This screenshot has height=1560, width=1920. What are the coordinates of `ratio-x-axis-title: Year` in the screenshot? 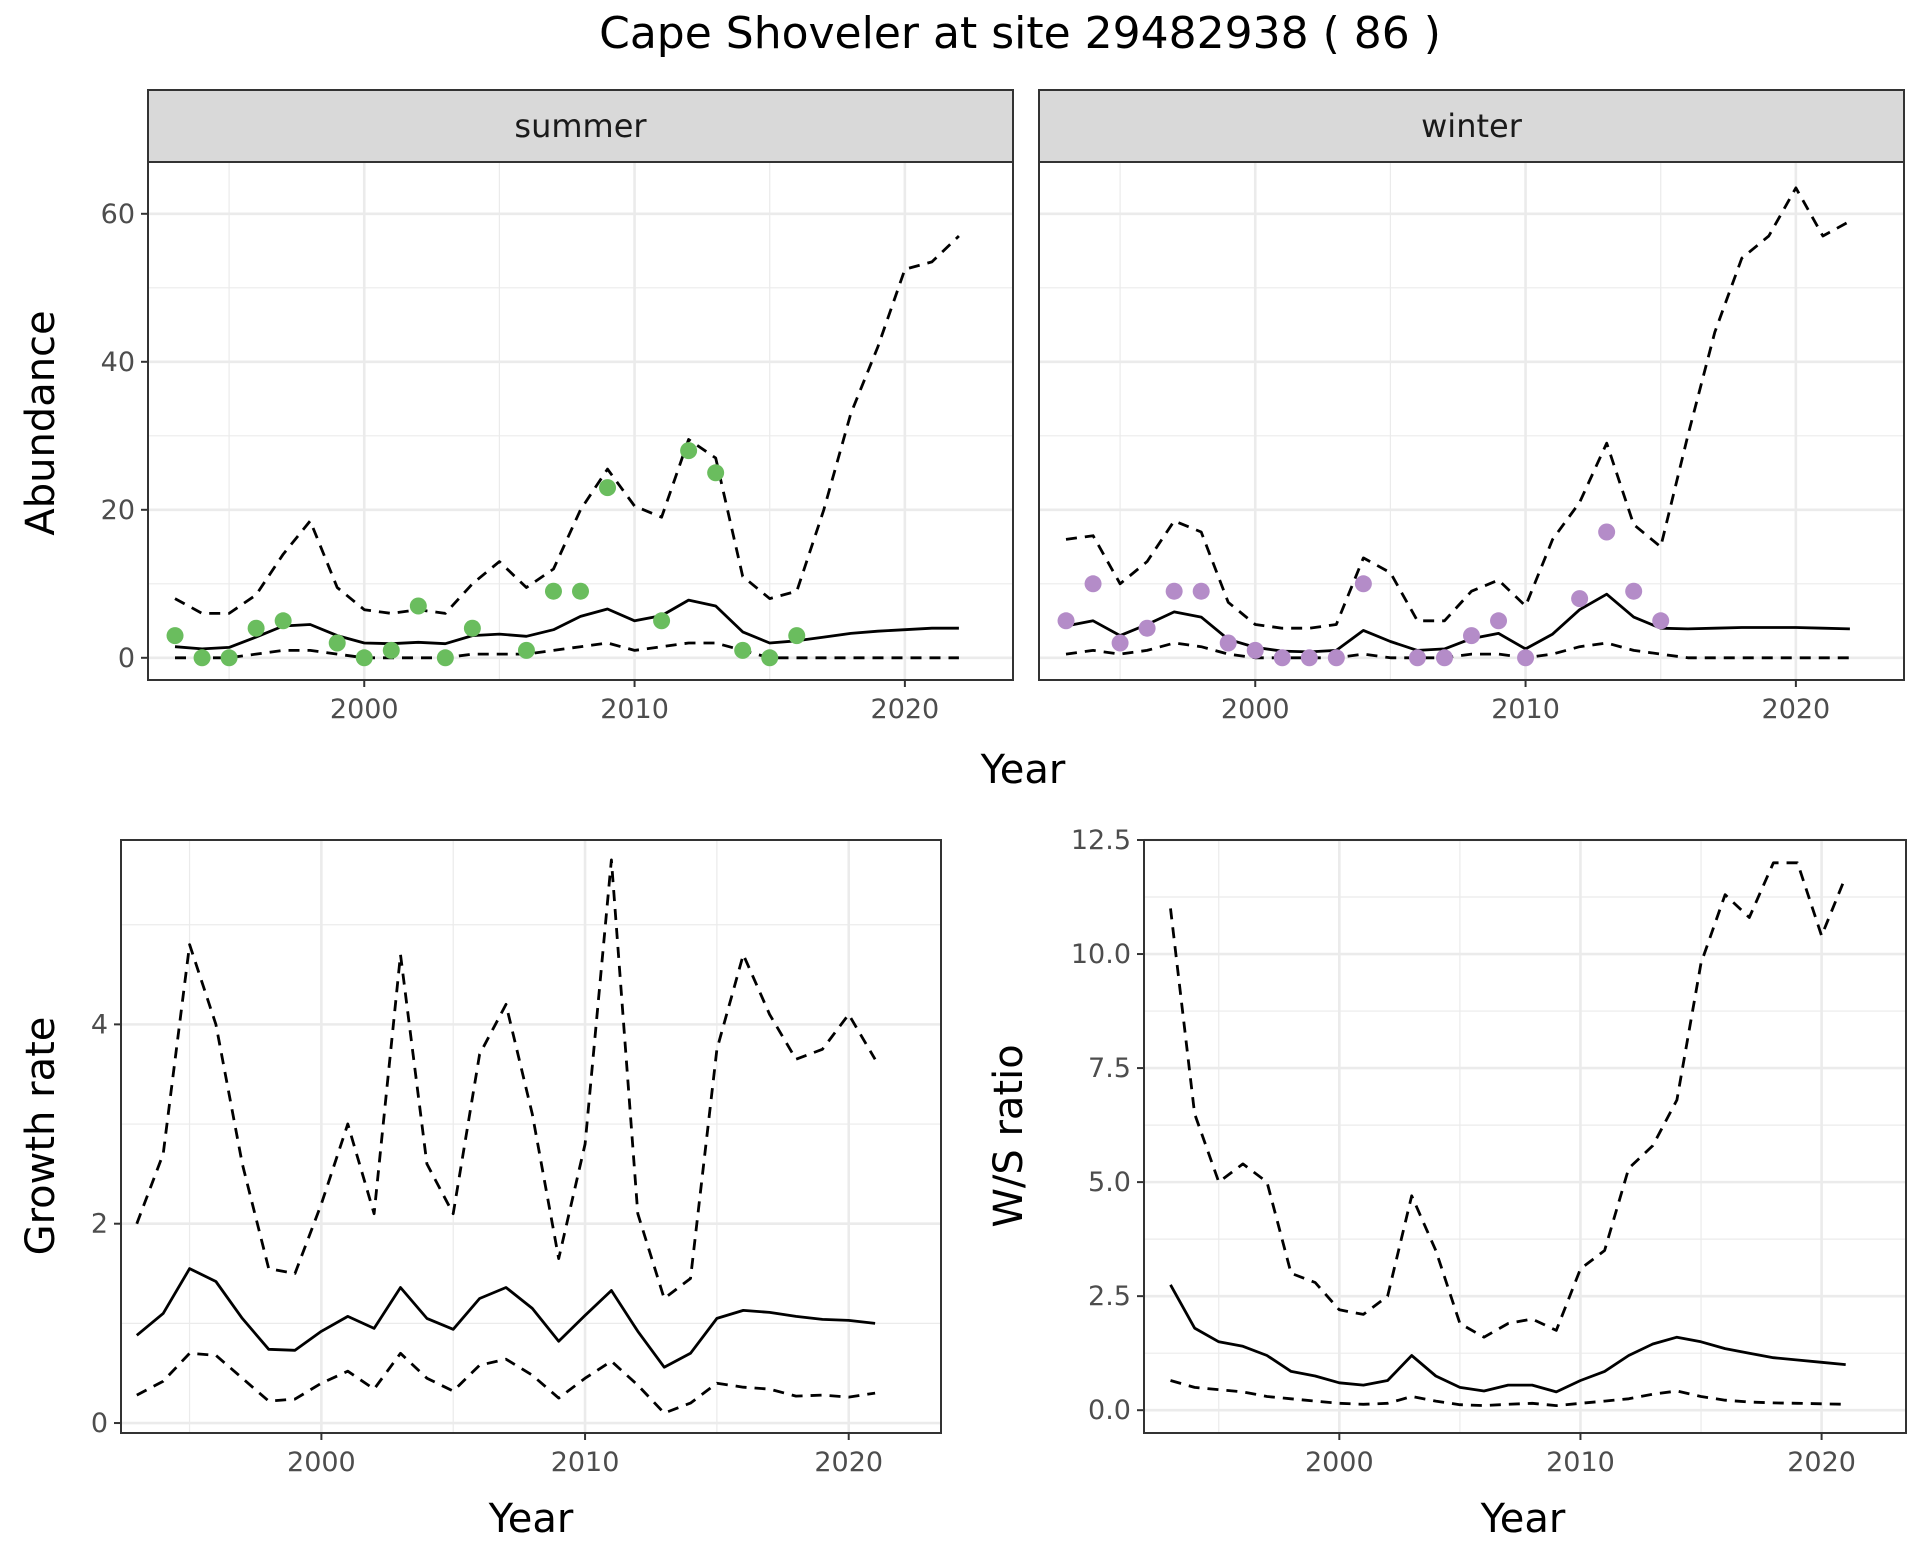 It's located at (1523, 1519).